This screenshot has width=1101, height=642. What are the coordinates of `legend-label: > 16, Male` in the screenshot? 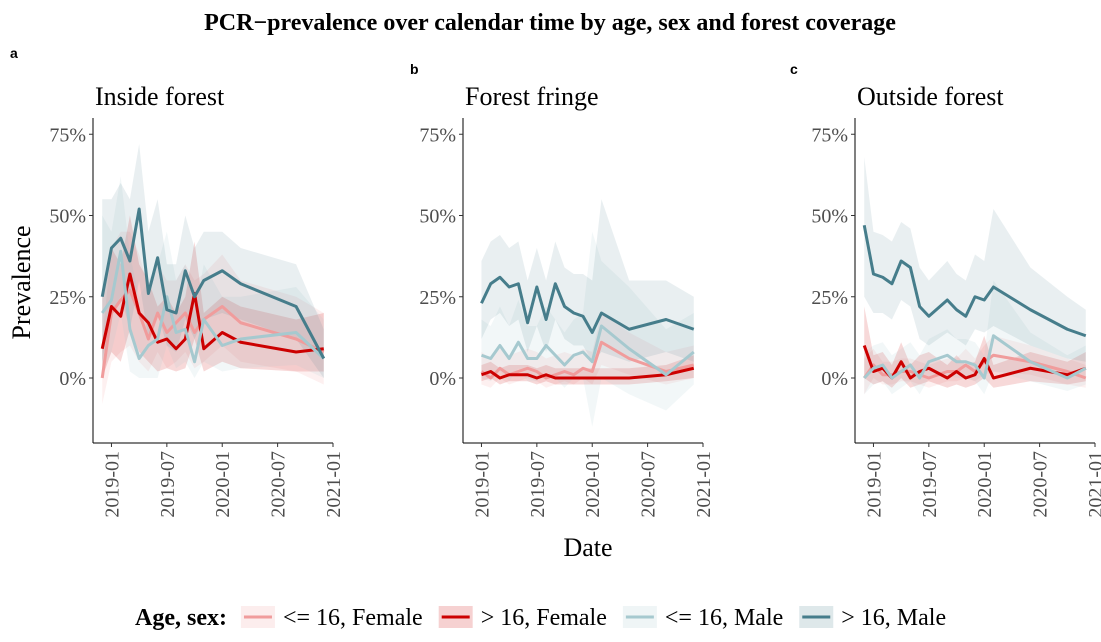 It's located at (893, 618).